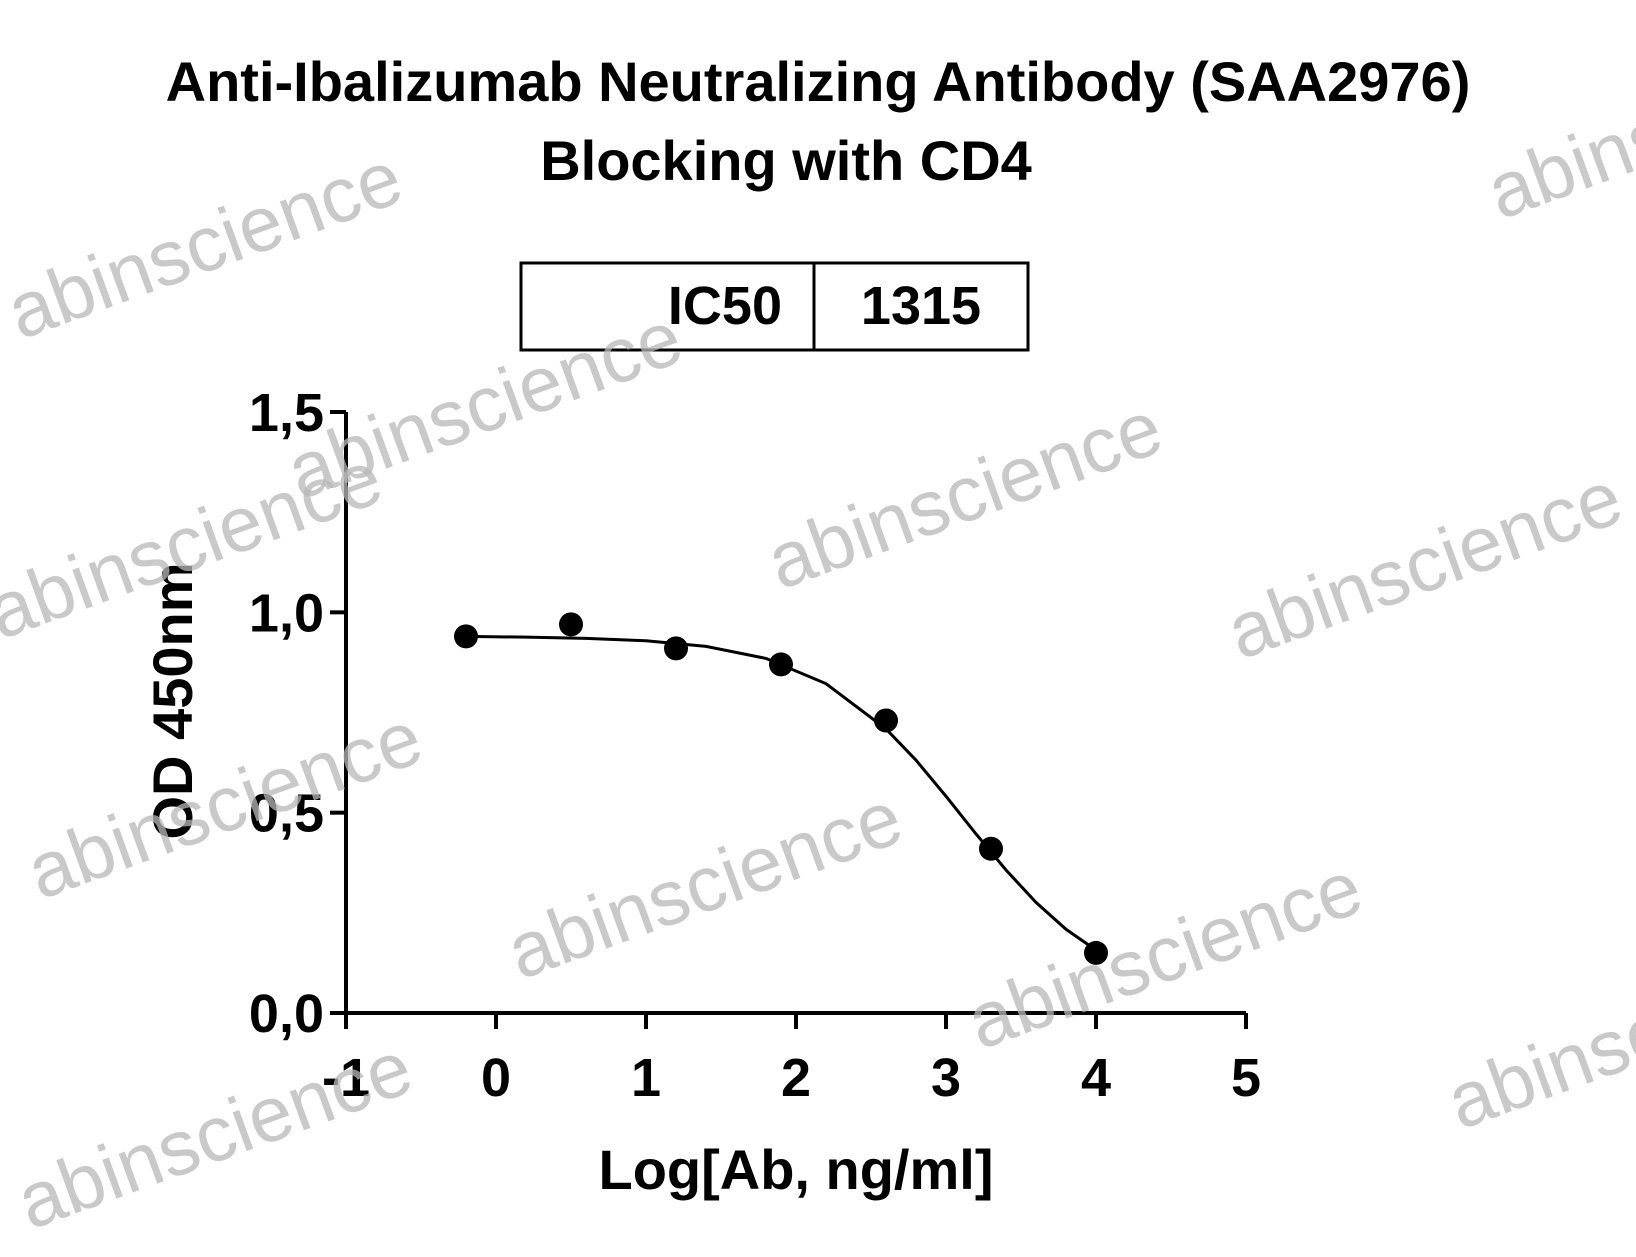 The image size is (1636, 1257). I want to click on y-tick-label: 1,5, so click(286, 413).